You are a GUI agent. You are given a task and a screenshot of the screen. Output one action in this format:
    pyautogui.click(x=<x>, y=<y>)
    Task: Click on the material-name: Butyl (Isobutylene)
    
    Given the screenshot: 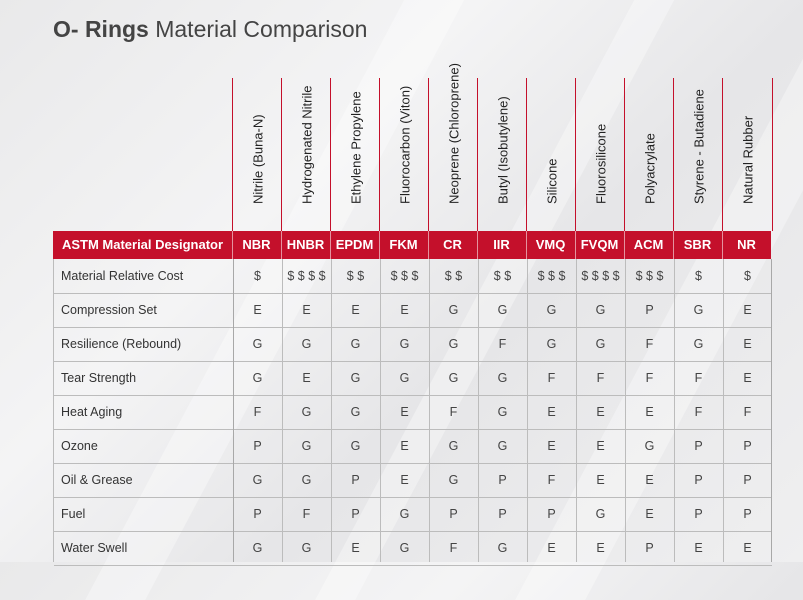 What is the action you would take?
    pyautogui.click(x=502, y=150)
    